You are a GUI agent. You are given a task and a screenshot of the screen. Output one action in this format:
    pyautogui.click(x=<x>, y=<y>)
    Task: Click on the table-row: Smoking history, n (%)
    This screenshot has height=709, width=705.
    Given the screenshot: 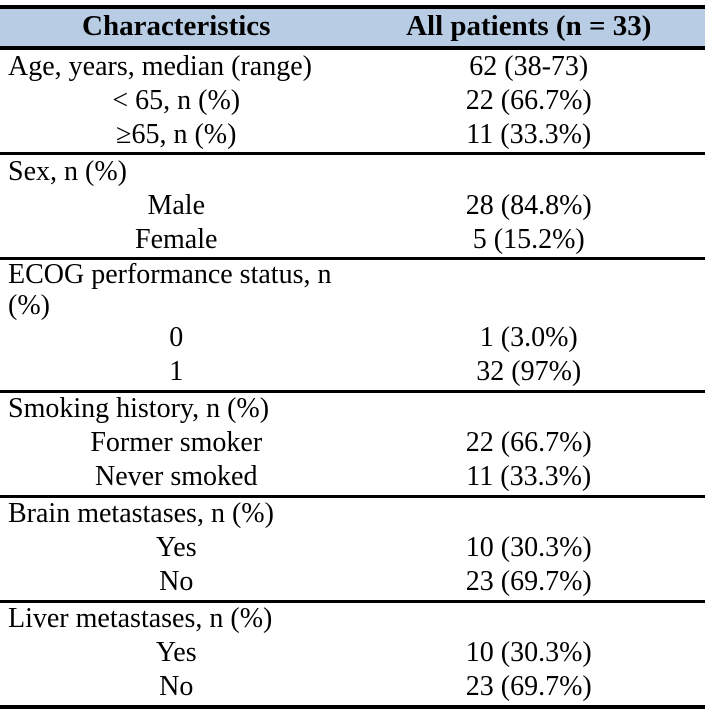 What is the action you would take?
    pyautogui.click(x=352, y=409)
    